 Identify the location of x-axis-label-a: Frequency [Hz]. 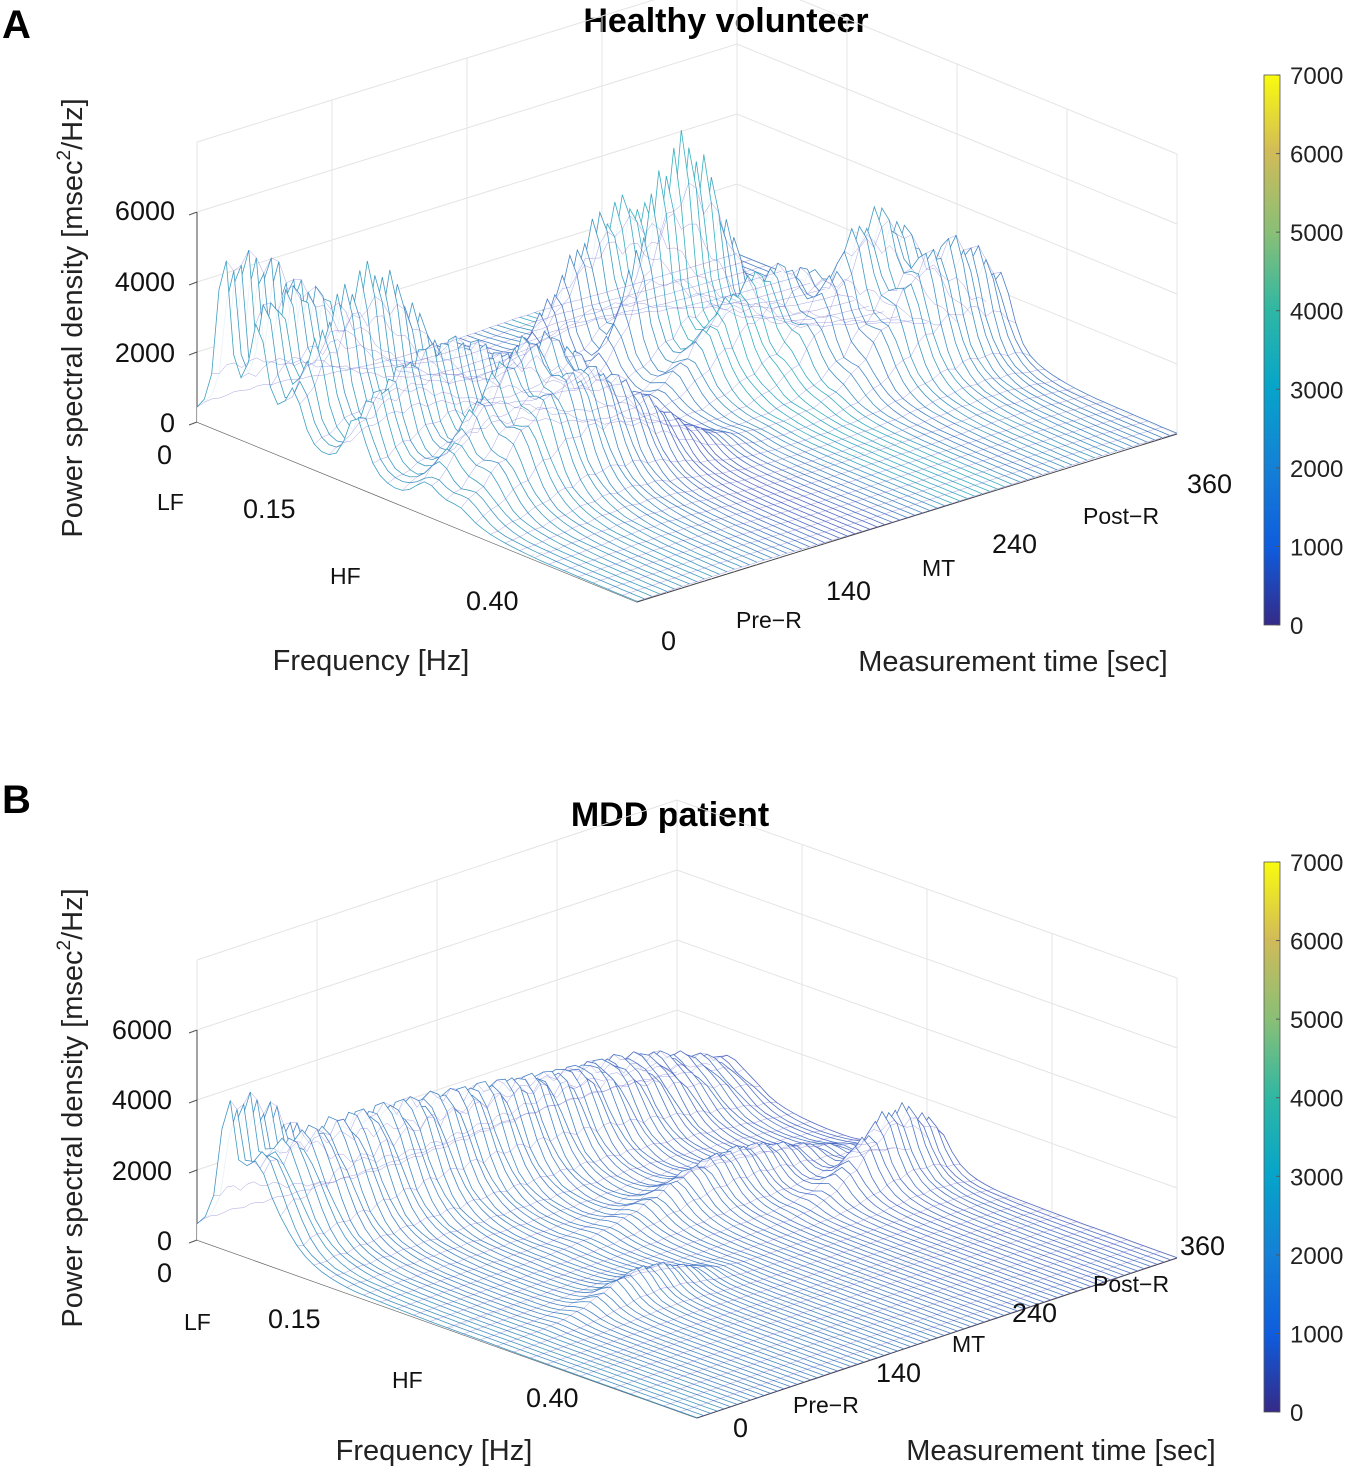
(371, 661).